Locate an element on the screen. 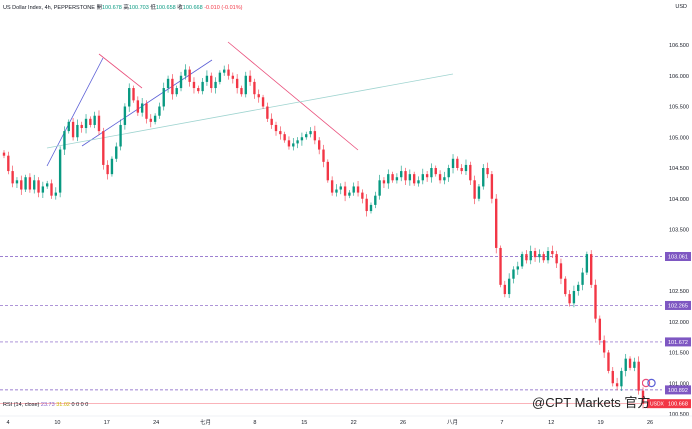 The width and height of the screenshot is (692, 429). price-tick-11: 100.500 is located at coordinates (679, 415).